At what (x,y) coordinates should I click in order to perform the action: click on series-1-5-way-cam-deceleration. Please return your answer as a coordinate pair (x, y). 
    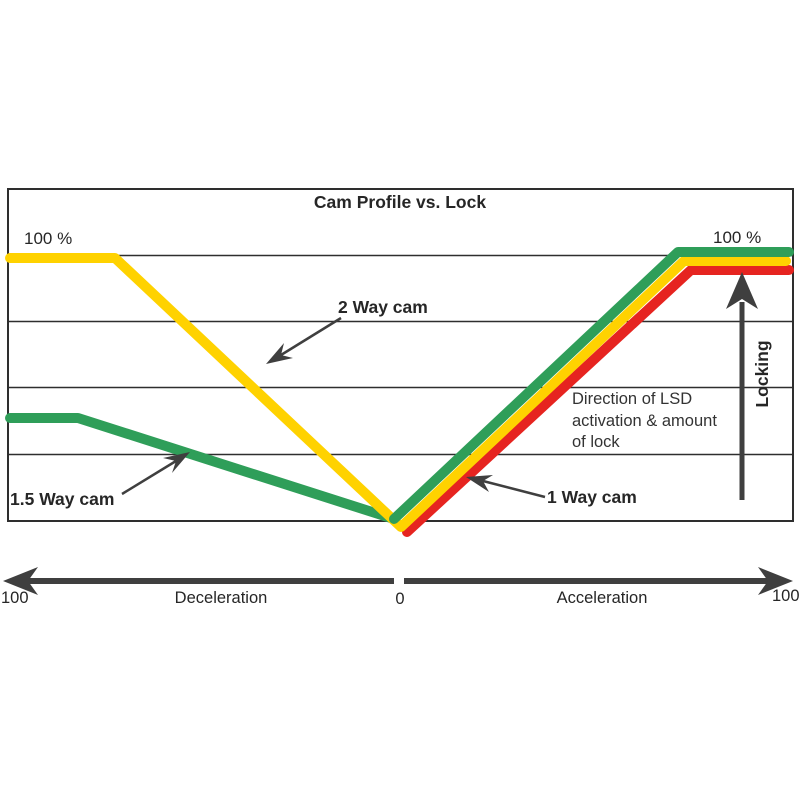
    Looking at the image, I should click on (202, 468).